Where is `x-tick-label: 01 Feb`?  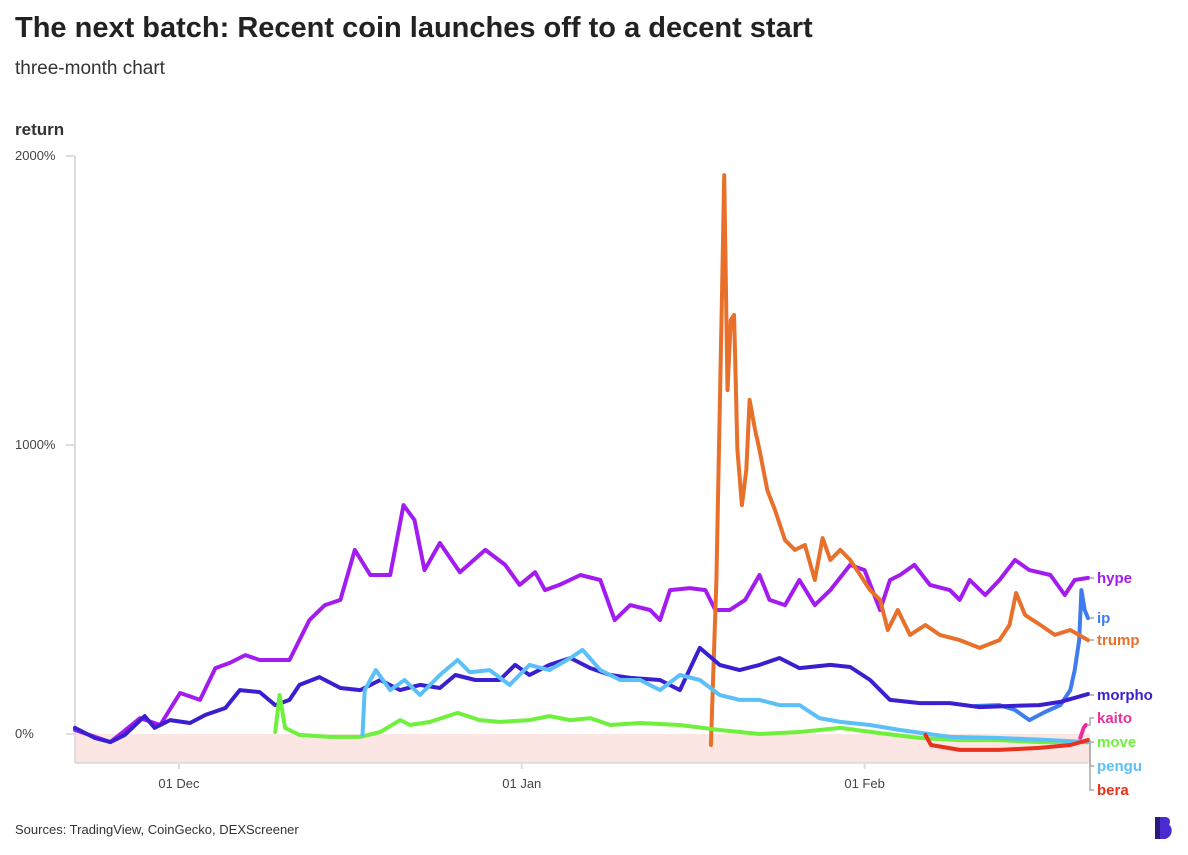
x-tick-label: 01 Feb is located at coordinates (864, 783).